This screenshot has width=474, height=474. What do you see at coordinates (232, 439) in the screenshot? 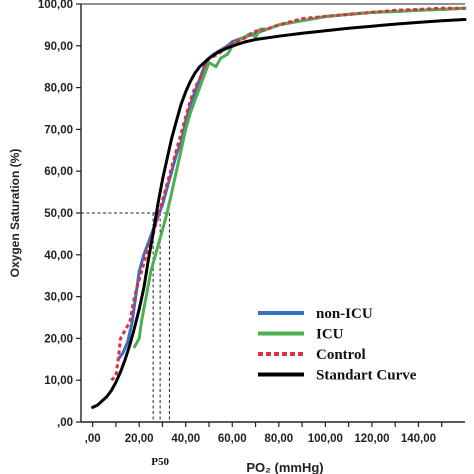
I see `x-tick-label: 60,00` at bounding box center [232, 439].